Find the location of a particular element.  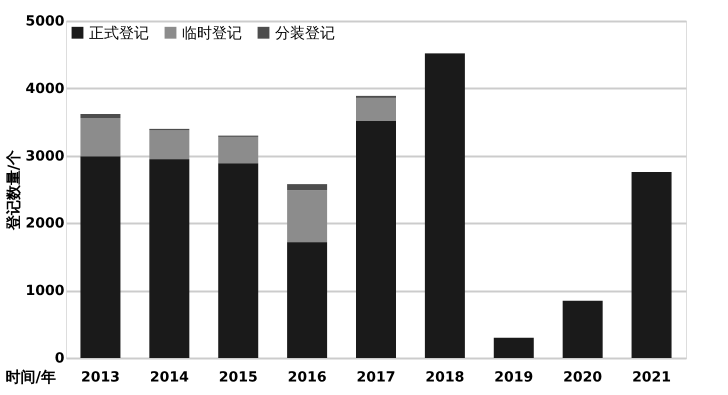

y-tick-label: 0 is located at coordinates (59, 358).